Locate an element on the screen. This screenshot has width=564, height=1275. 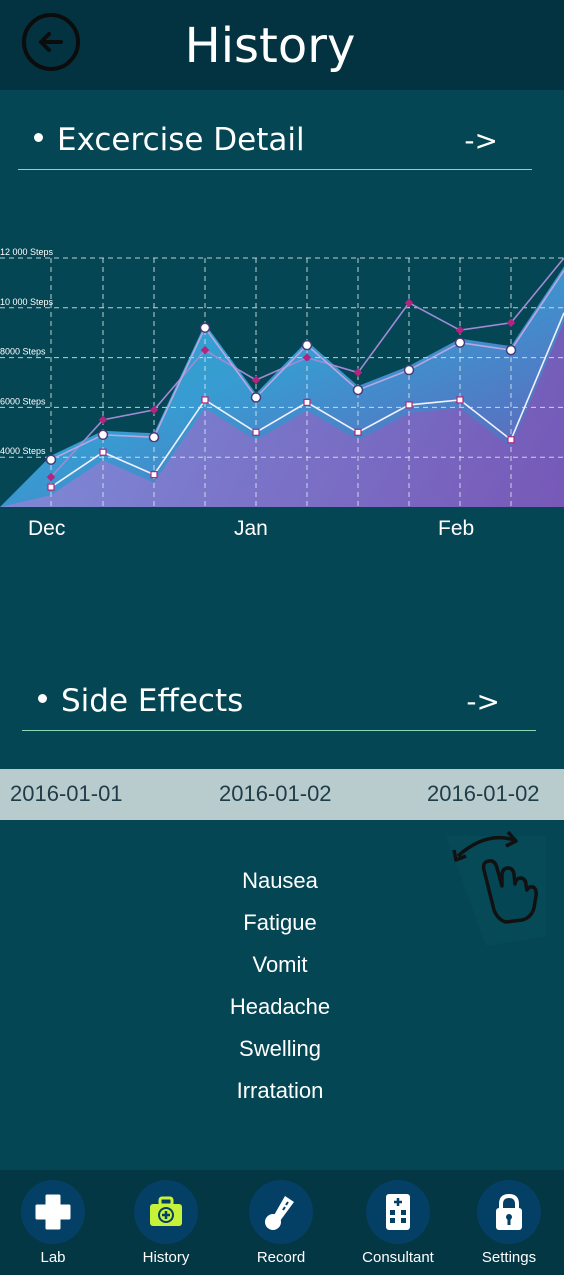
medical-cross-icon is located at coordinates (53, 1212).